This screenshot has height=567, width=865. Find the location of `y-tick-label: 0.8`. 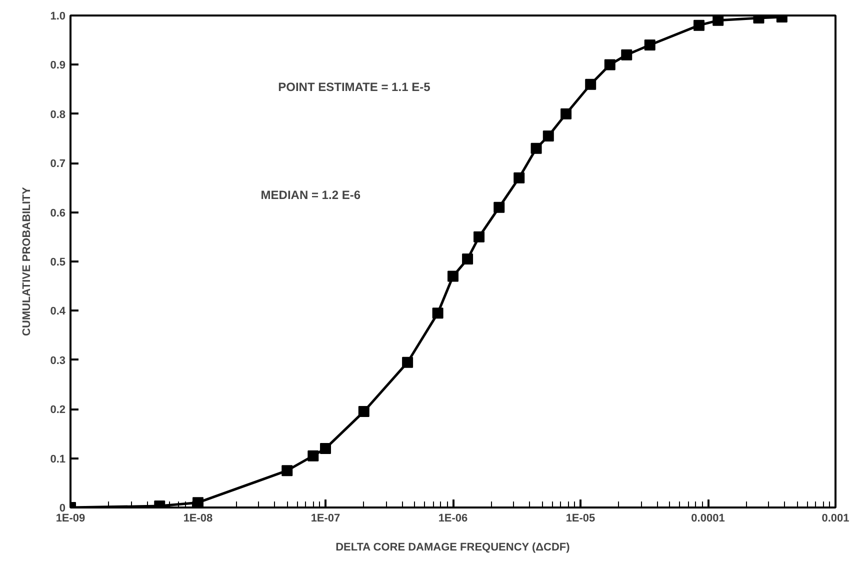

y-tick-label: 0.8 is located at coordinates (58, 114).